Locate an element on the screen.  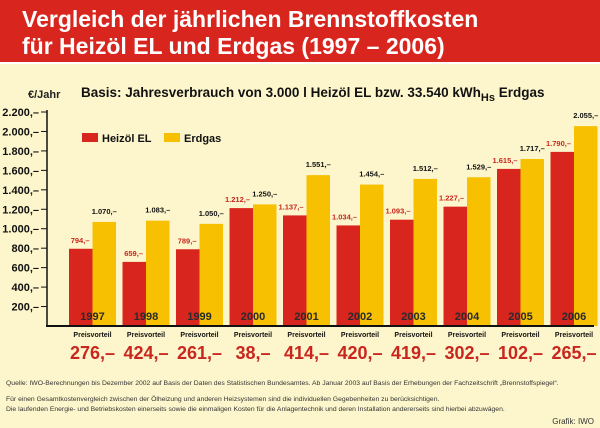
advantage-value: 261,– is located at coordinates (199, 353).